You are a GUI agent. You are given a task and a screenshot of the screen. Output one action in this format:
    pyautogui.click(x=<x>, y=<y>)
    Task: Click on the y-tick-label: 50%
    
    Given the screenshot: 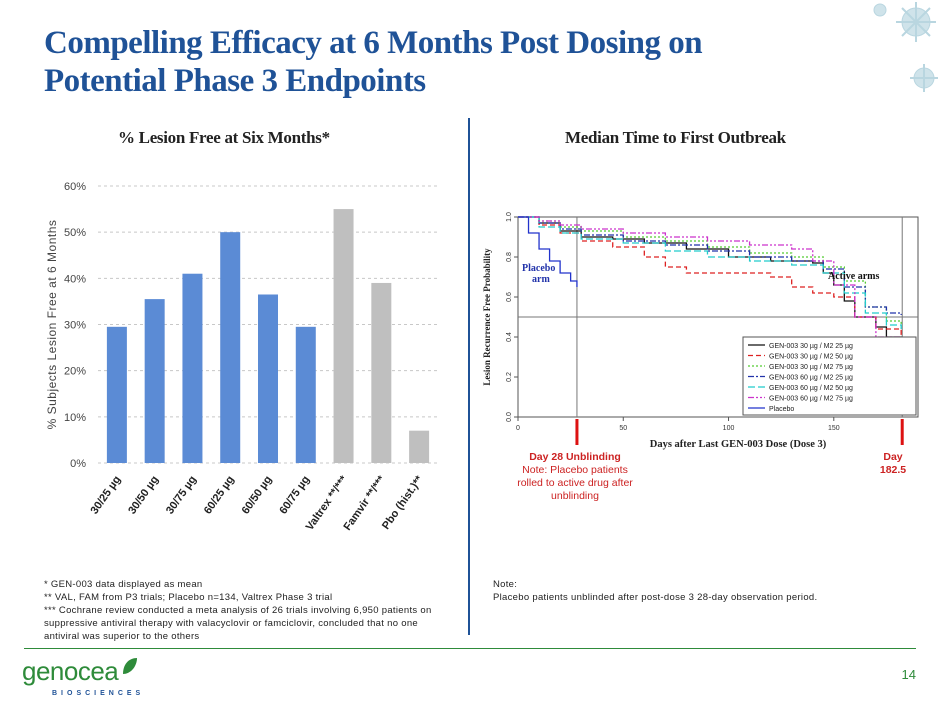 What is the action you would take?
    pyautogui.click(x=75, y=233)
    